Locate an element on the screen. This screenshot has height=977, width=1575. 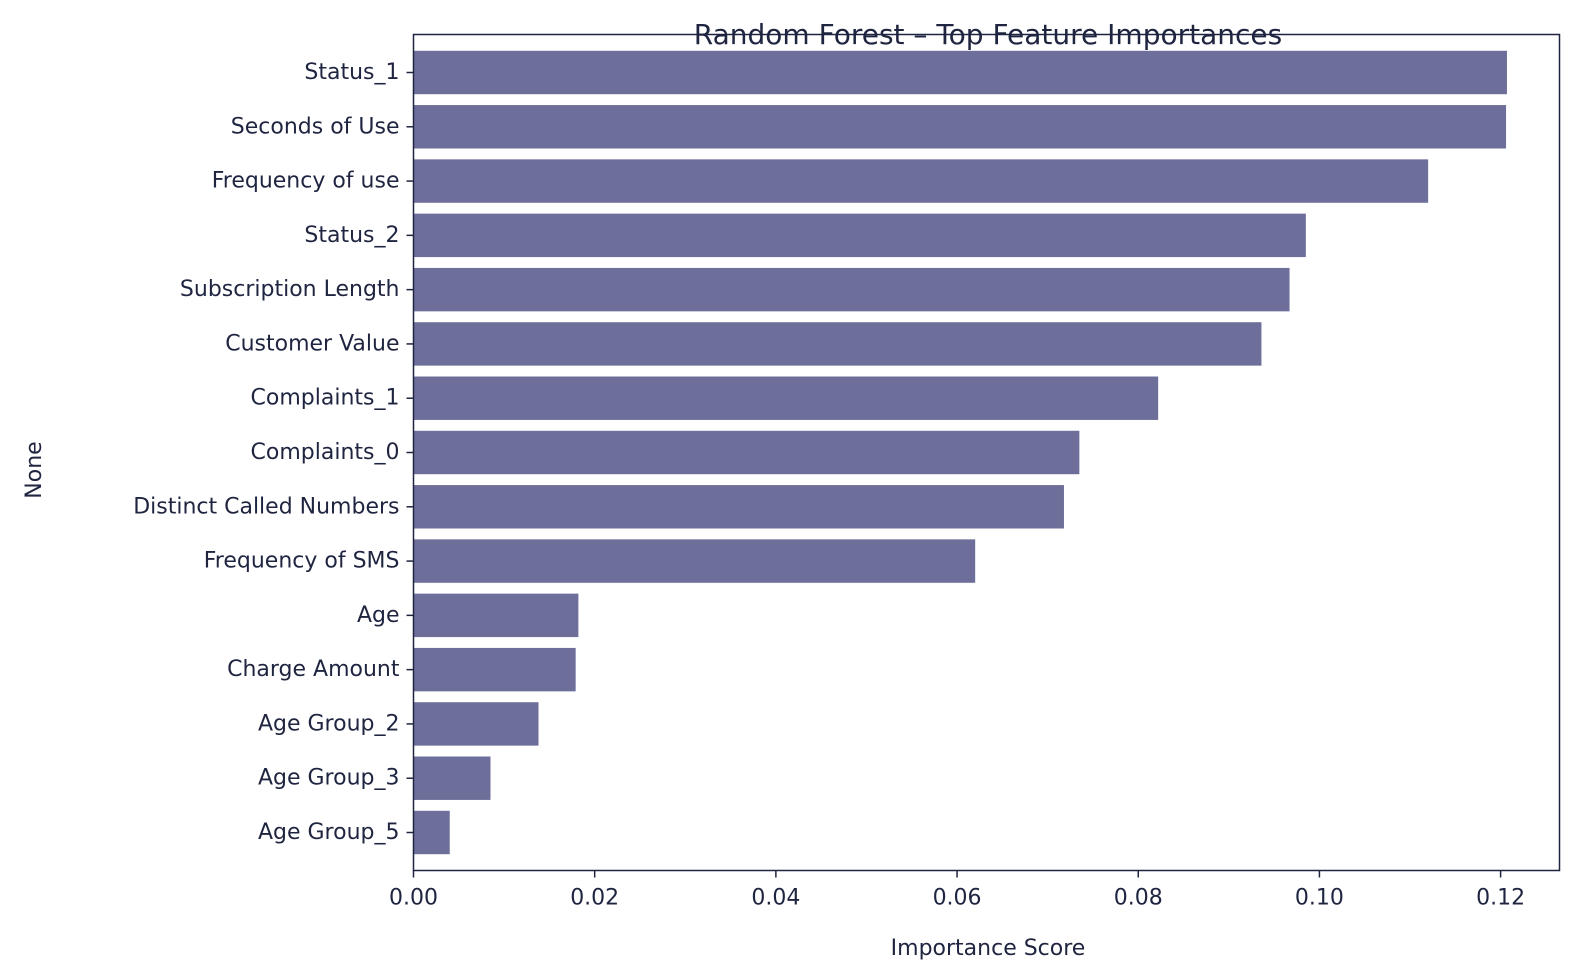
category-label: Status_1 is located at coordinates (351, 72).